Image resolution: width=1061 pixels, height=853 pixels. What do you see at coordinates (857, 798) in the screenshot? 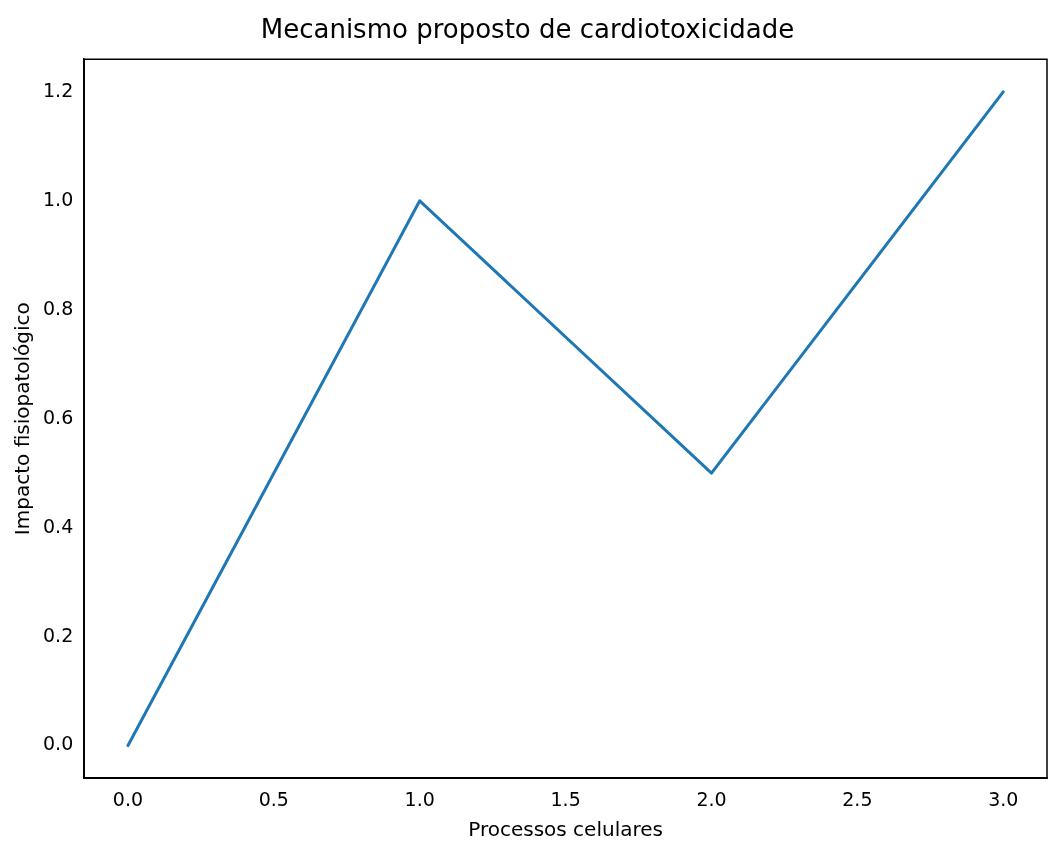
I see `x-tick-label: 2.5` at bounding box center [857, 798].